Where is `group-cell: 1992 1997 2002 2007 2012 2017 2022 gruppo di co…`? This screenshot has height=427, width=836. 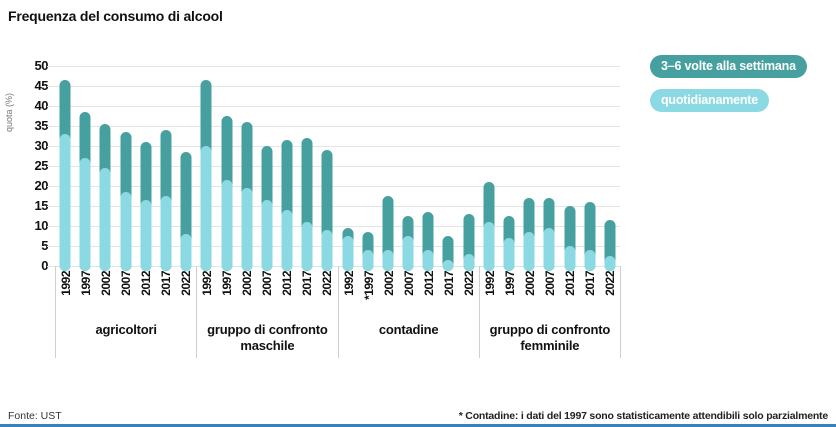 group-cell: 1992 1997 2002 2007 2012 2017 2022 gruppo di co… is located at coordinates (268, 312).